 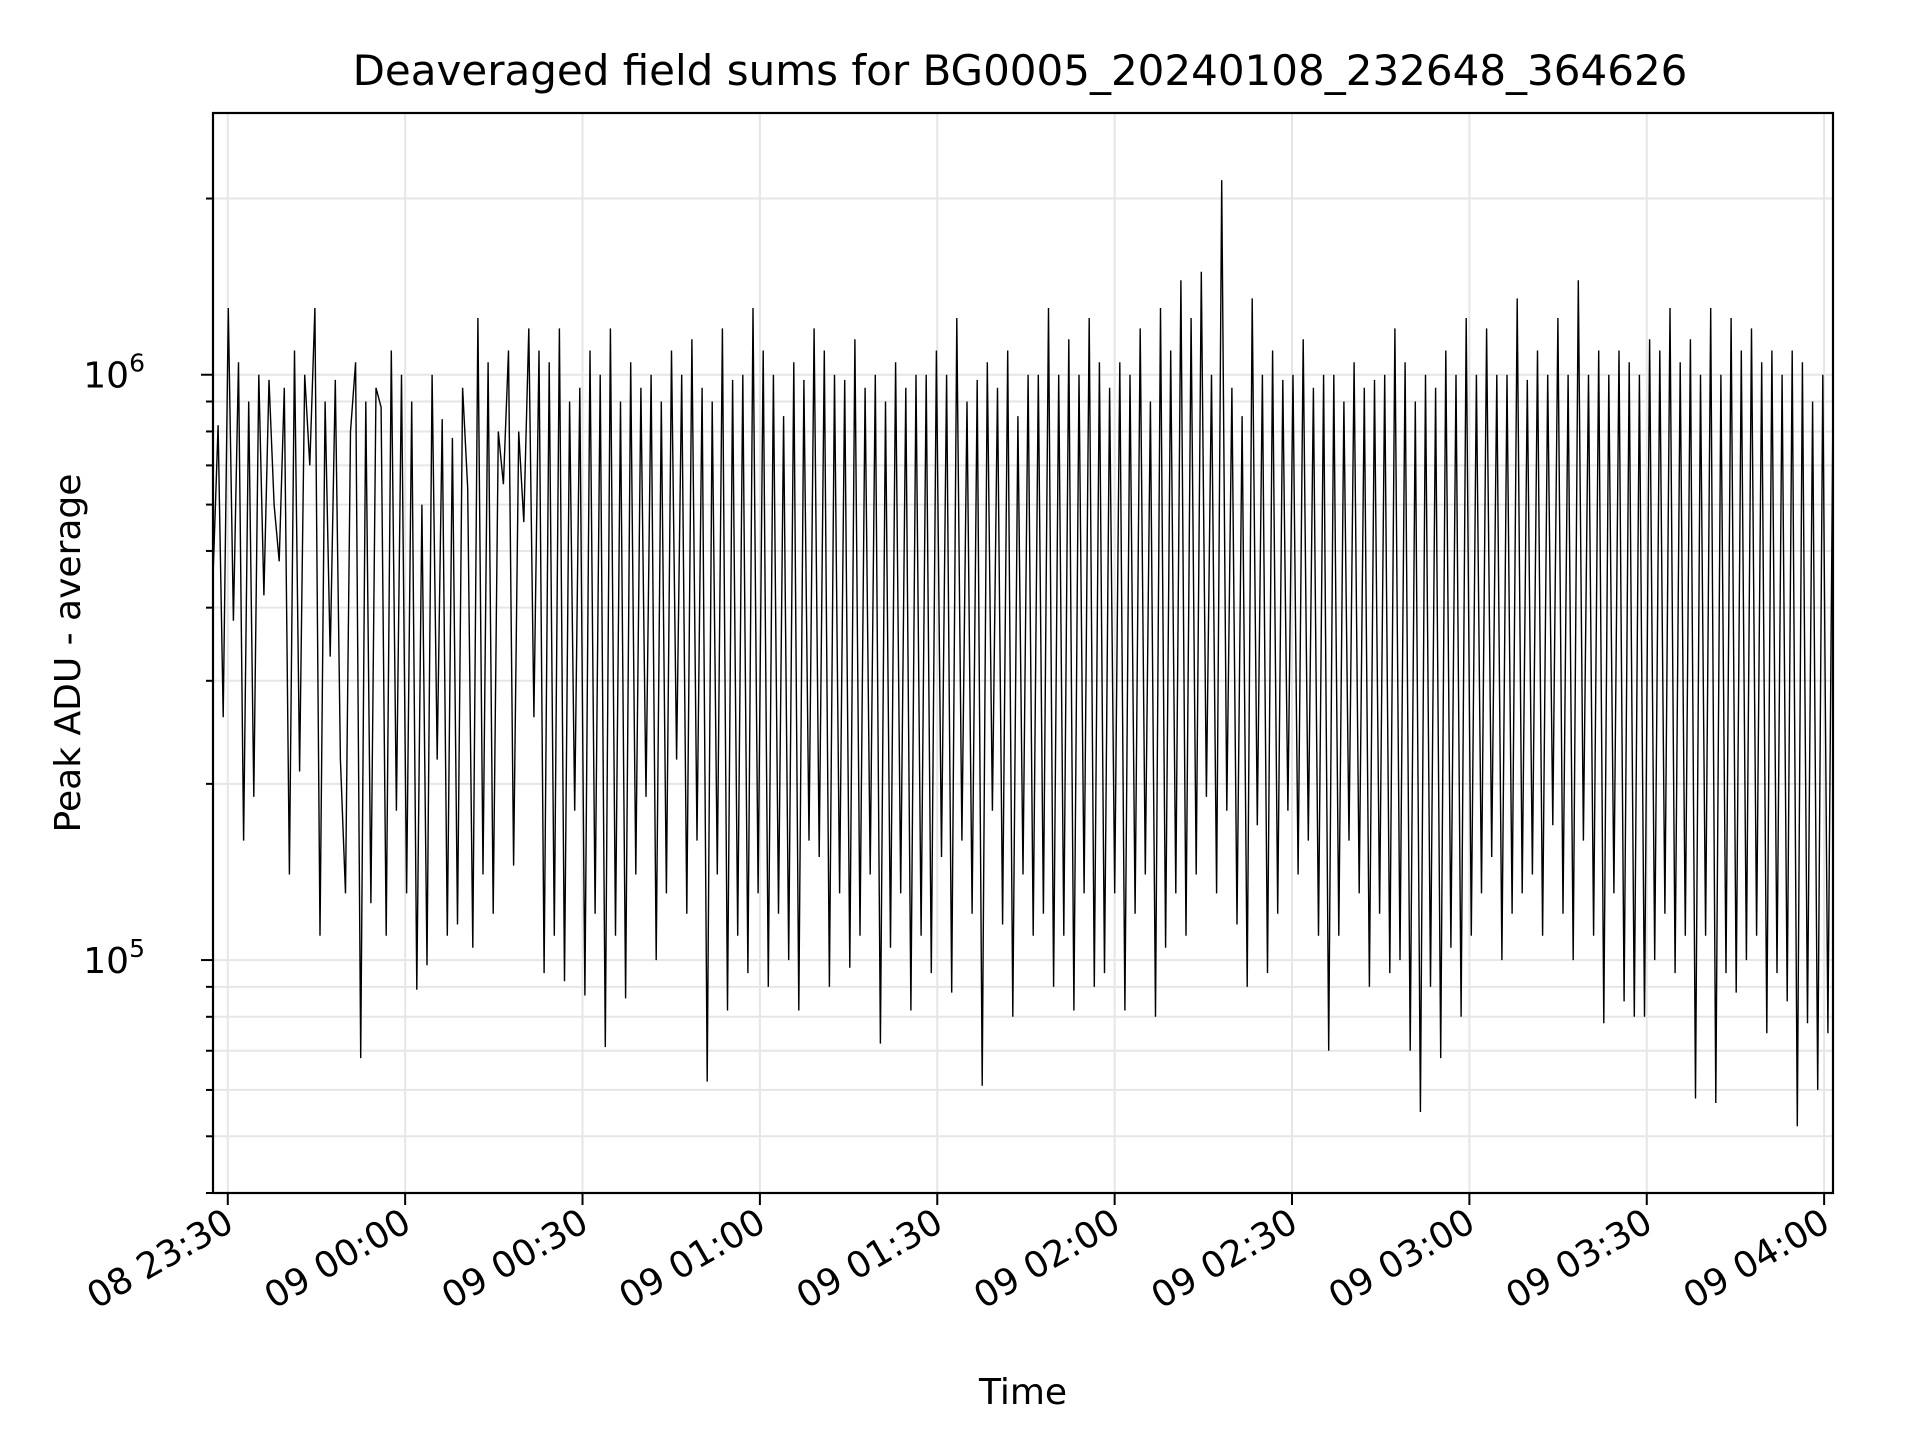 I want to click on x-tick-label: 09 01:30, so click(x=870, y=1259).